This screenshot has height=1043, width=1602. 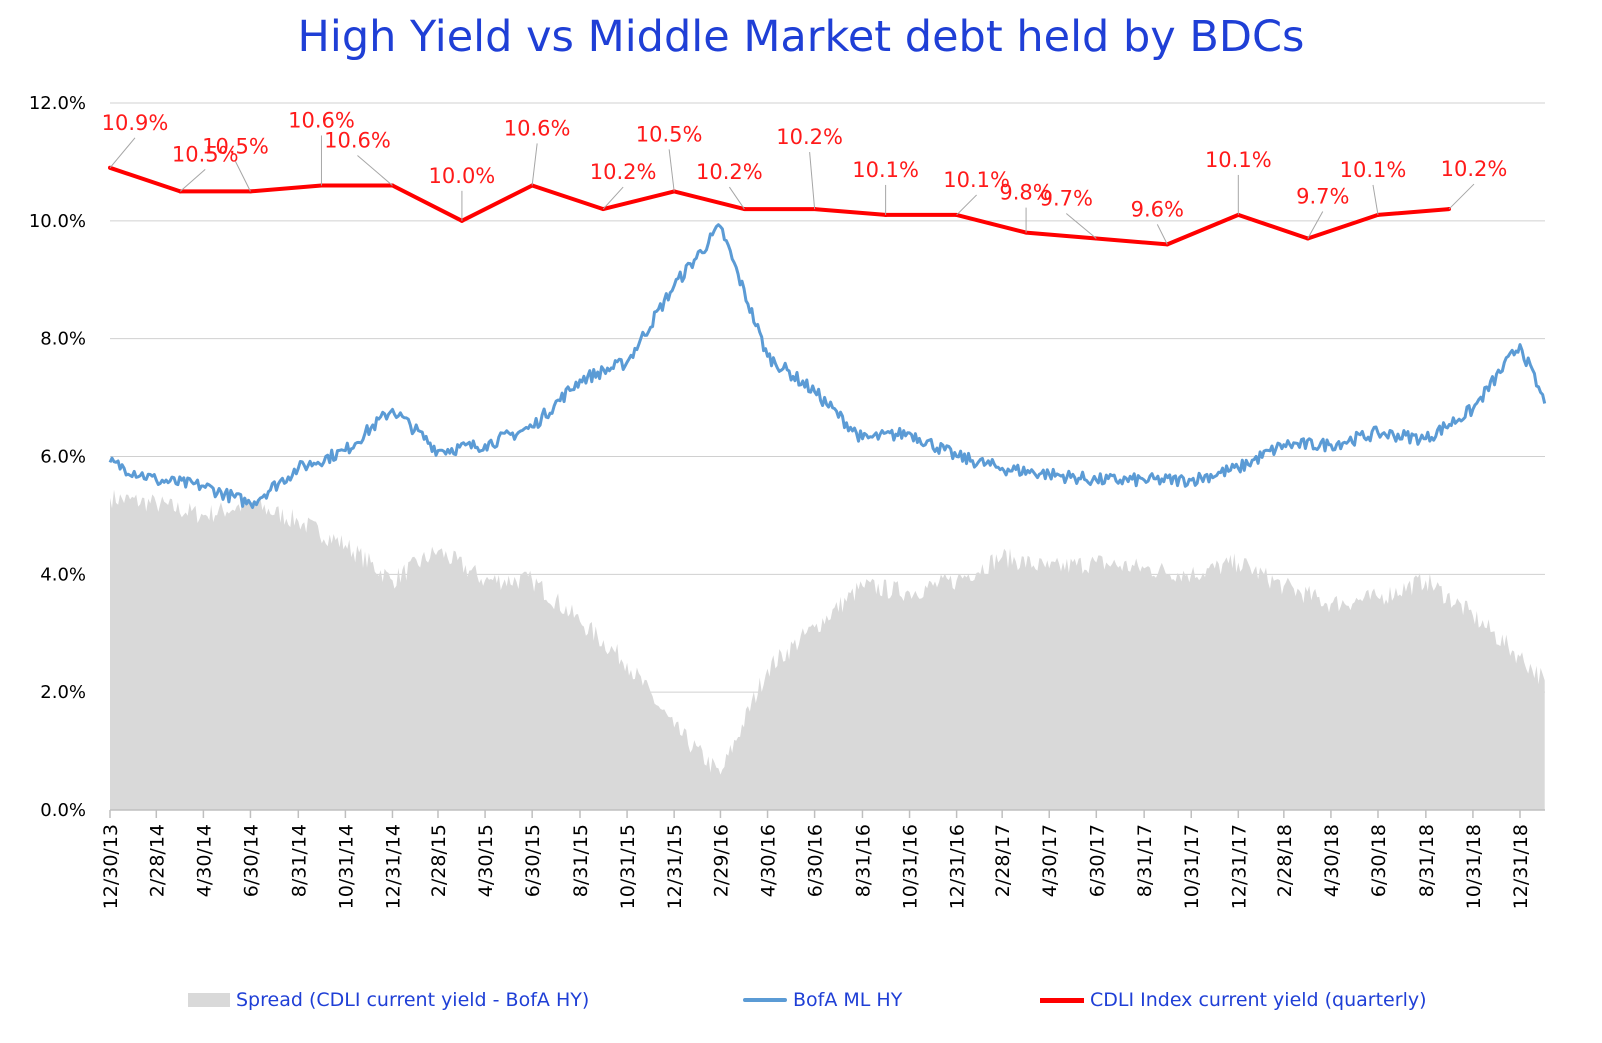 I want to click on legend-item-cdli: CDLI Index current yield (quarterly), so click(x=1233, y=1000).